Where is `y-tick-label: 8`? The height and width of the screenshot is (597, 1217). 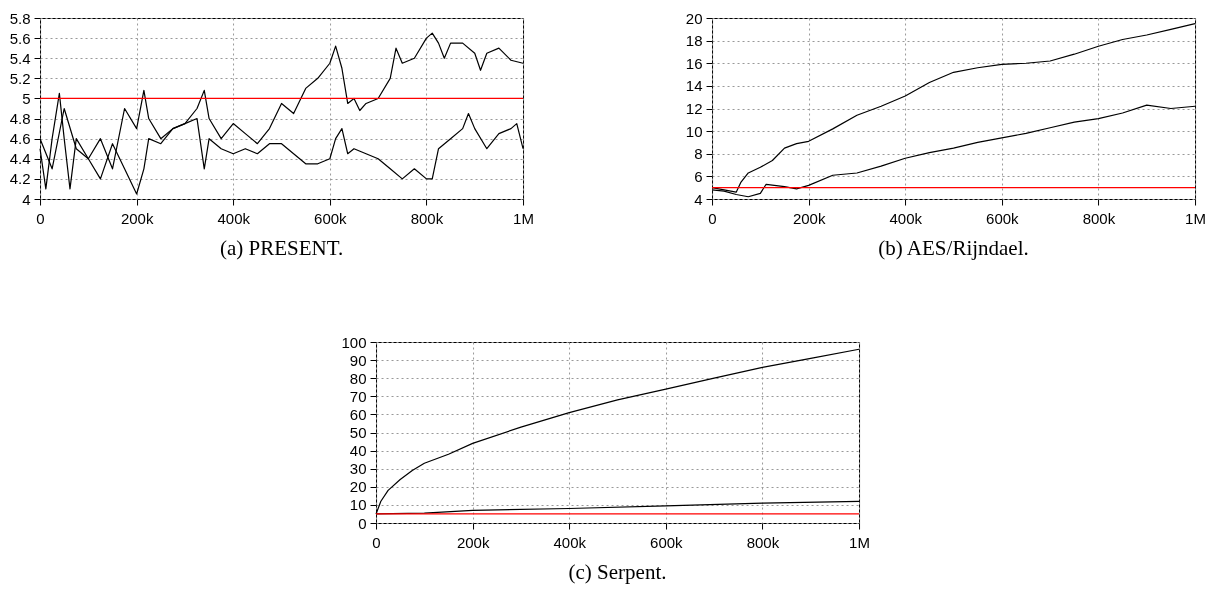 y-tick-label: 8 is located at coordinates (698, 154).